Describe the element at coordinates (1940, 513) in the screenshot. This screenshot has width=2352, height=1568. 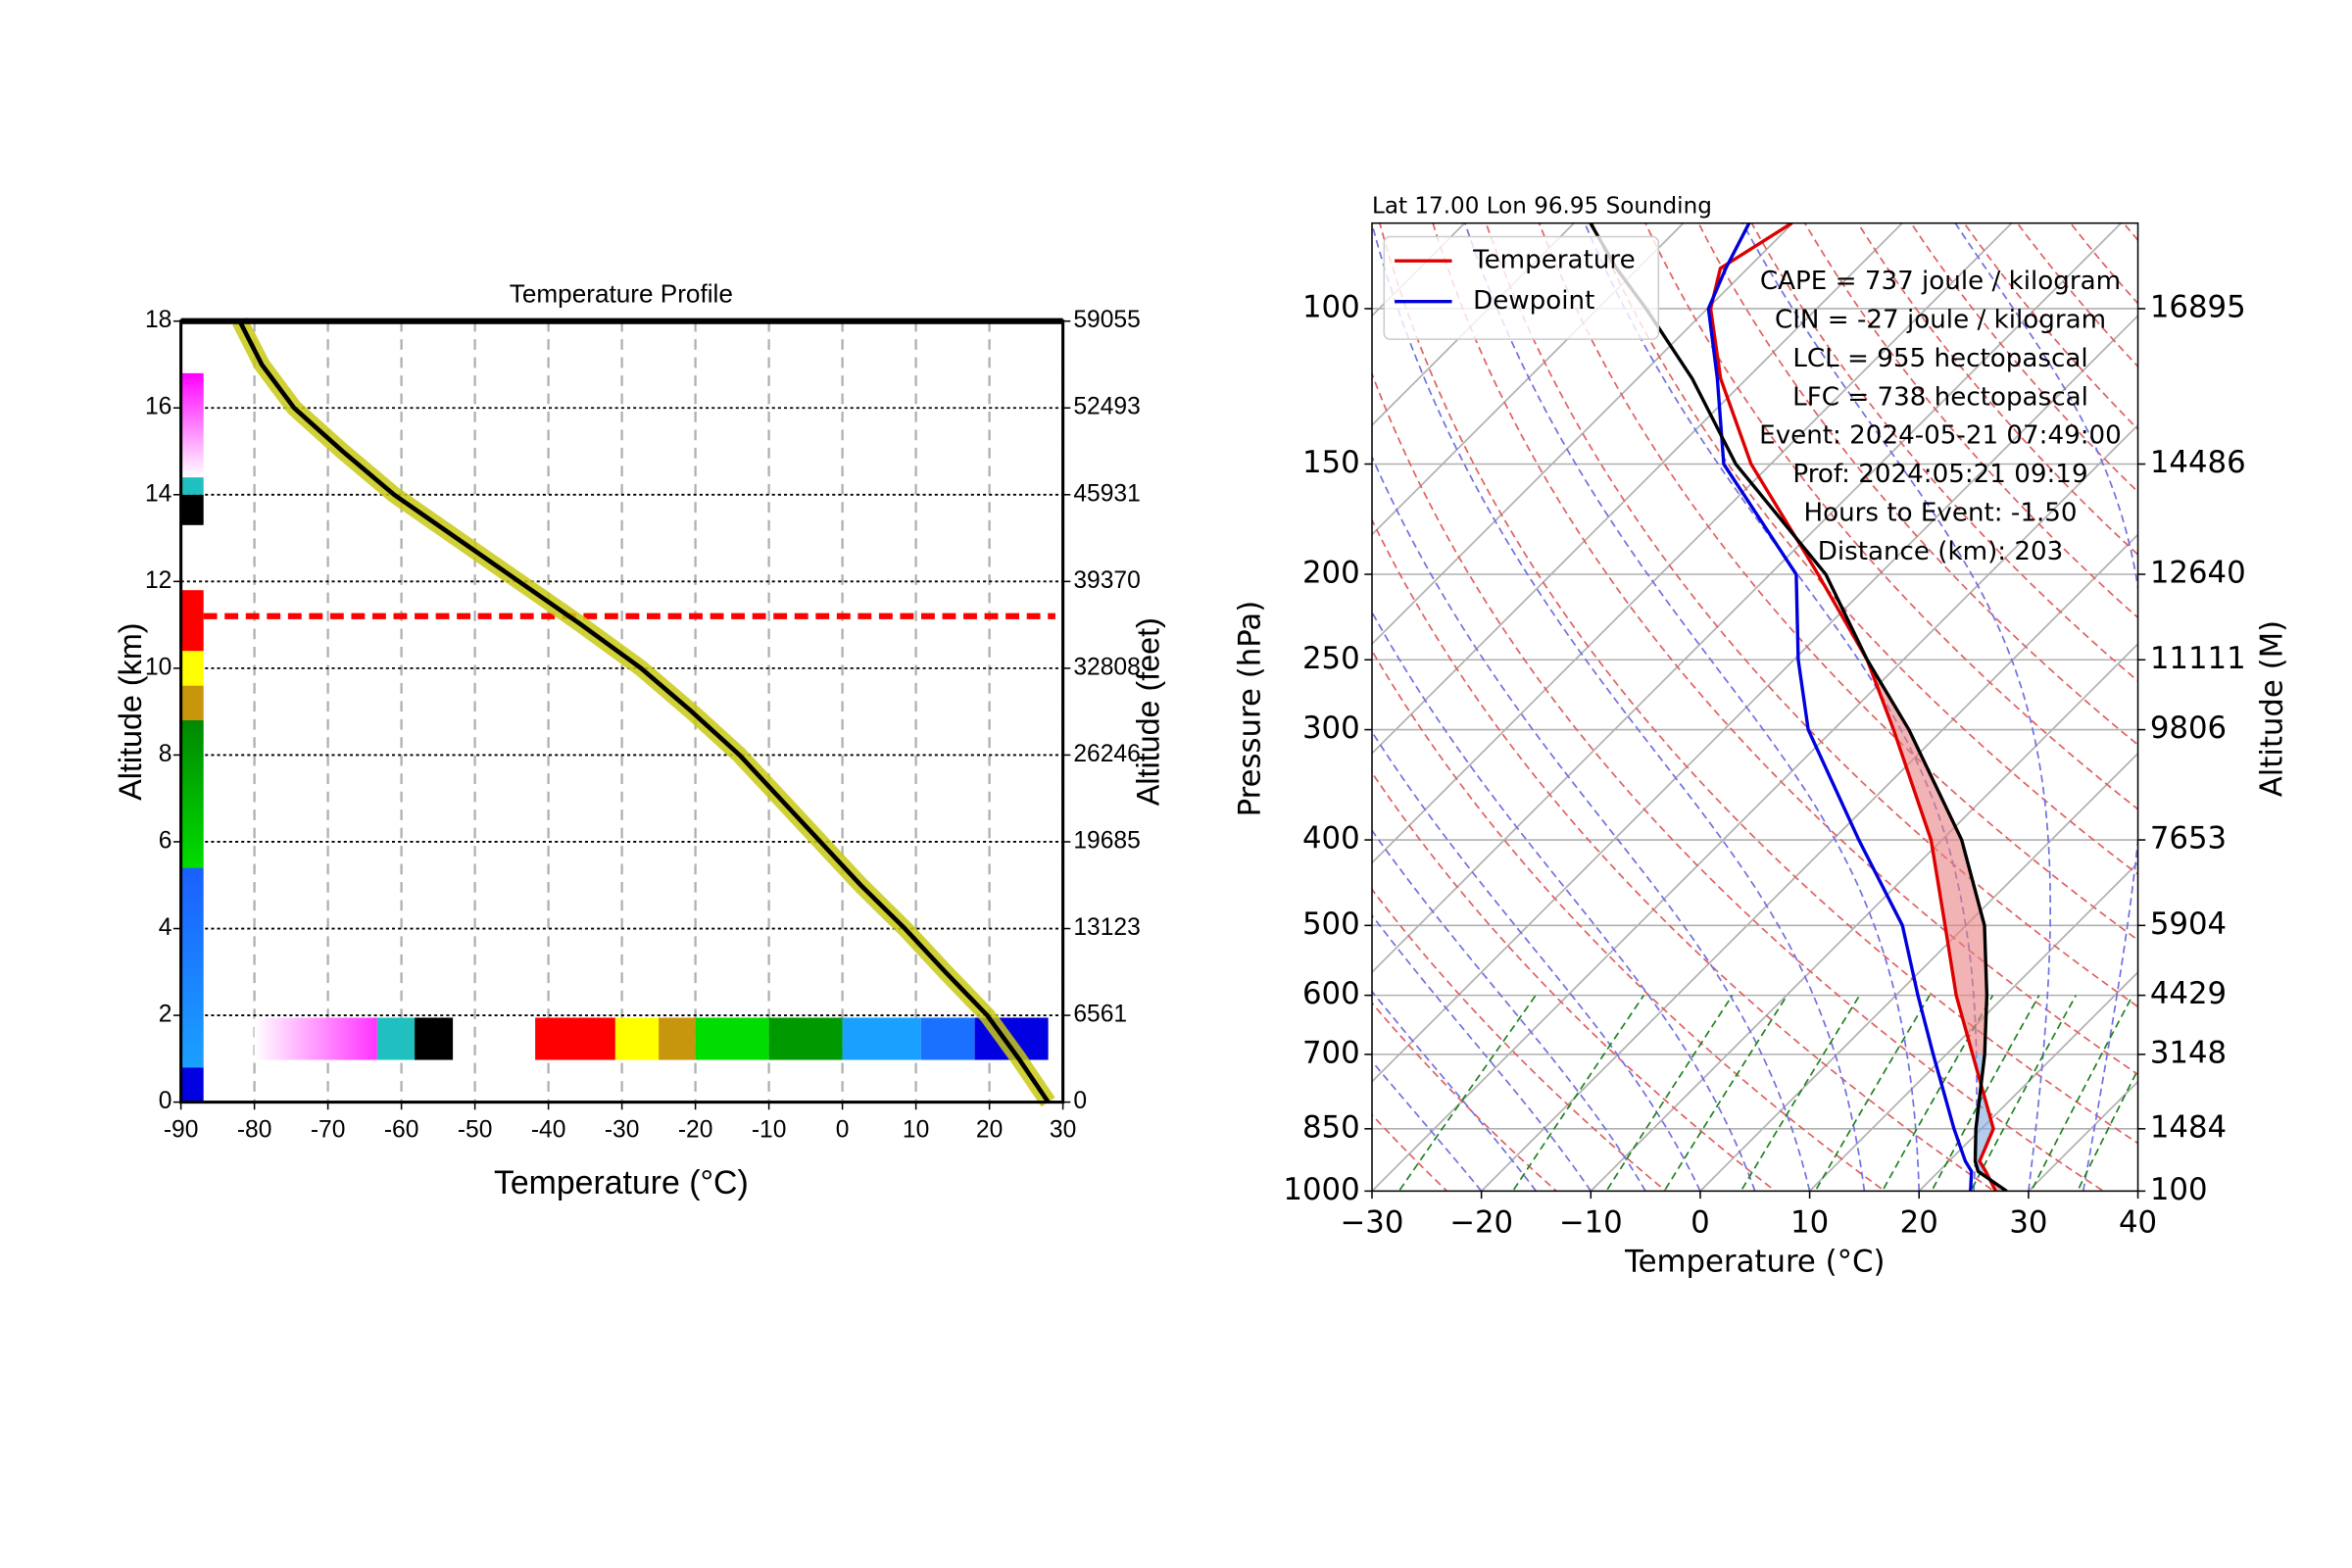
I see `annotation: Hours to Event: -1.50` at that location.